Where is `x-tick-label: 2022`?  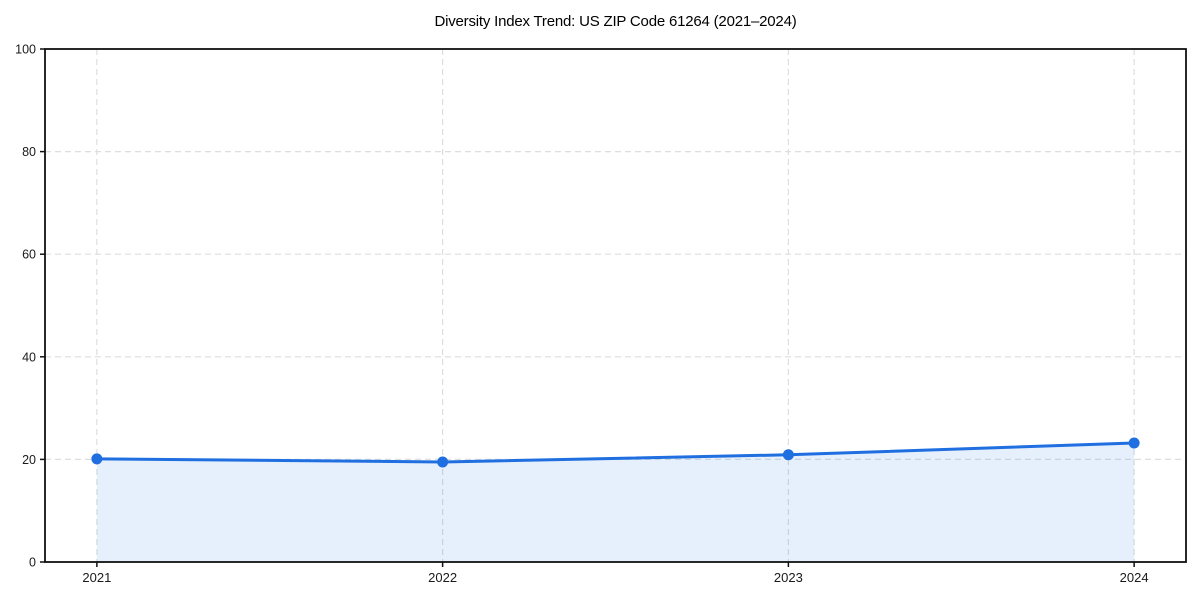
x-tick-label: 2022 is located at coordinates (442, 577).